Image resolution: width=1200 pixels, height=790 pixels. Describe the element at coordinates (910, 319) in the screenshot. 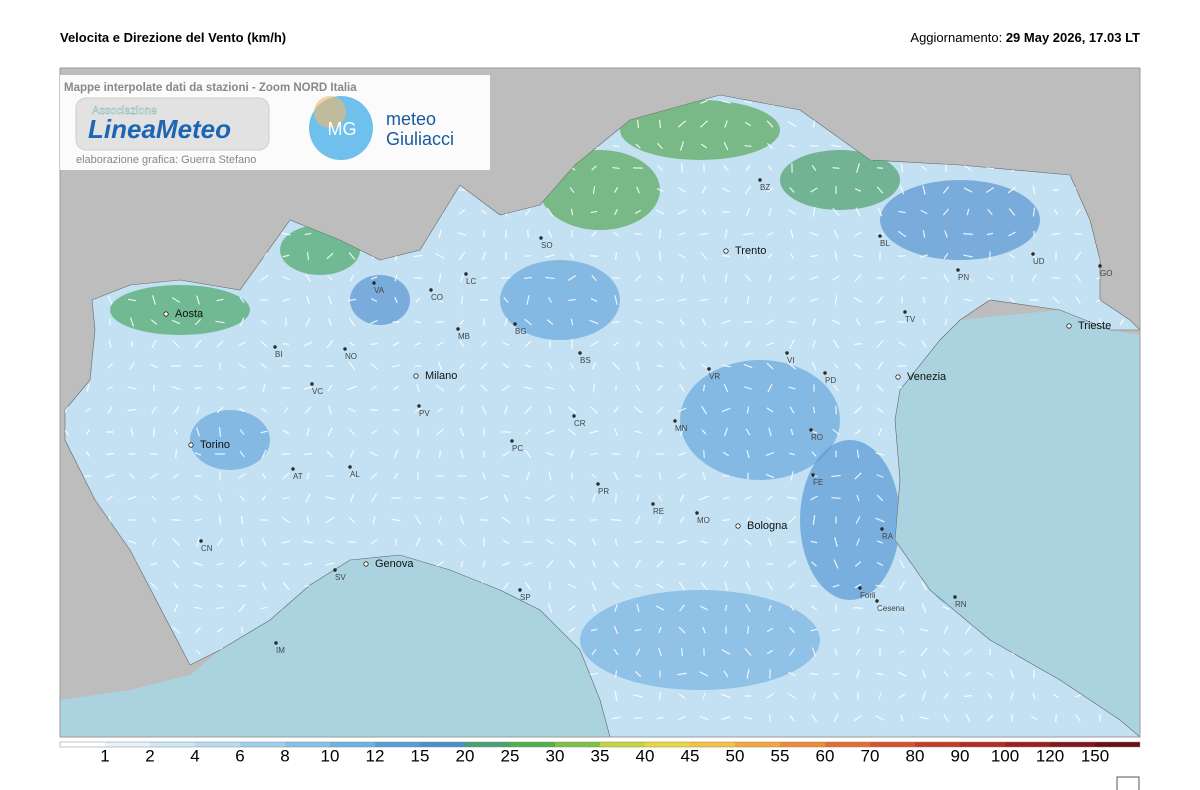

I see `city-label: TV` at that location.